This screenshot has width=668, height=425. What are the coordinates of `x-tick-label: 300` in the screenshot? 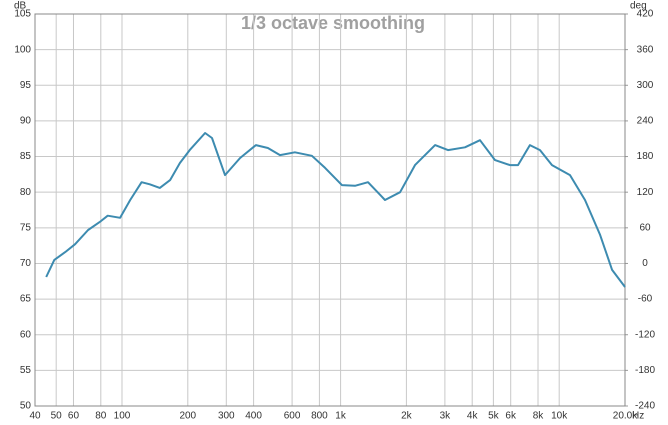 It's located at (226, 416).